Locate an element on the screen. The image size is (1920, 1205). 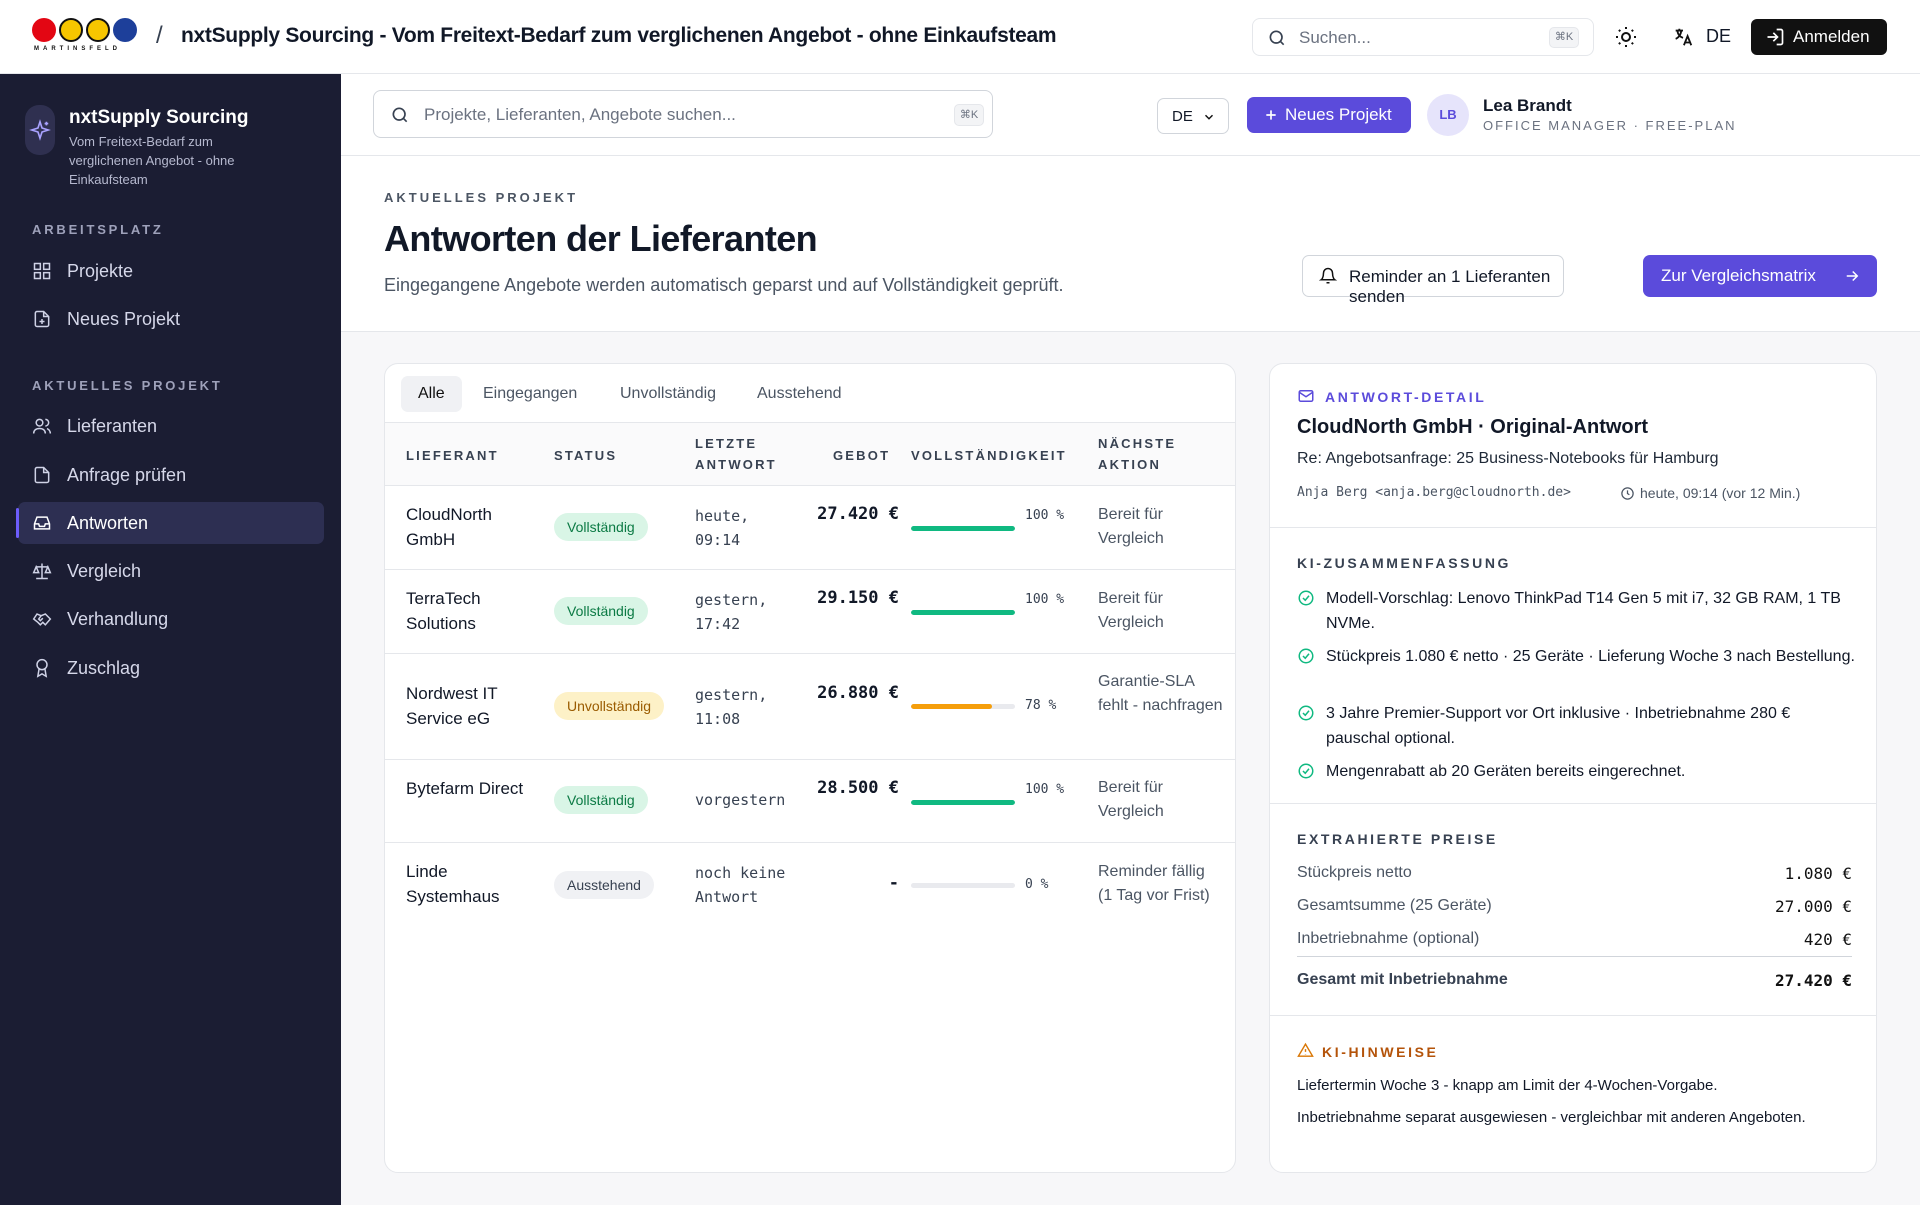
bell-icon is located at coordinates (1328, 275).